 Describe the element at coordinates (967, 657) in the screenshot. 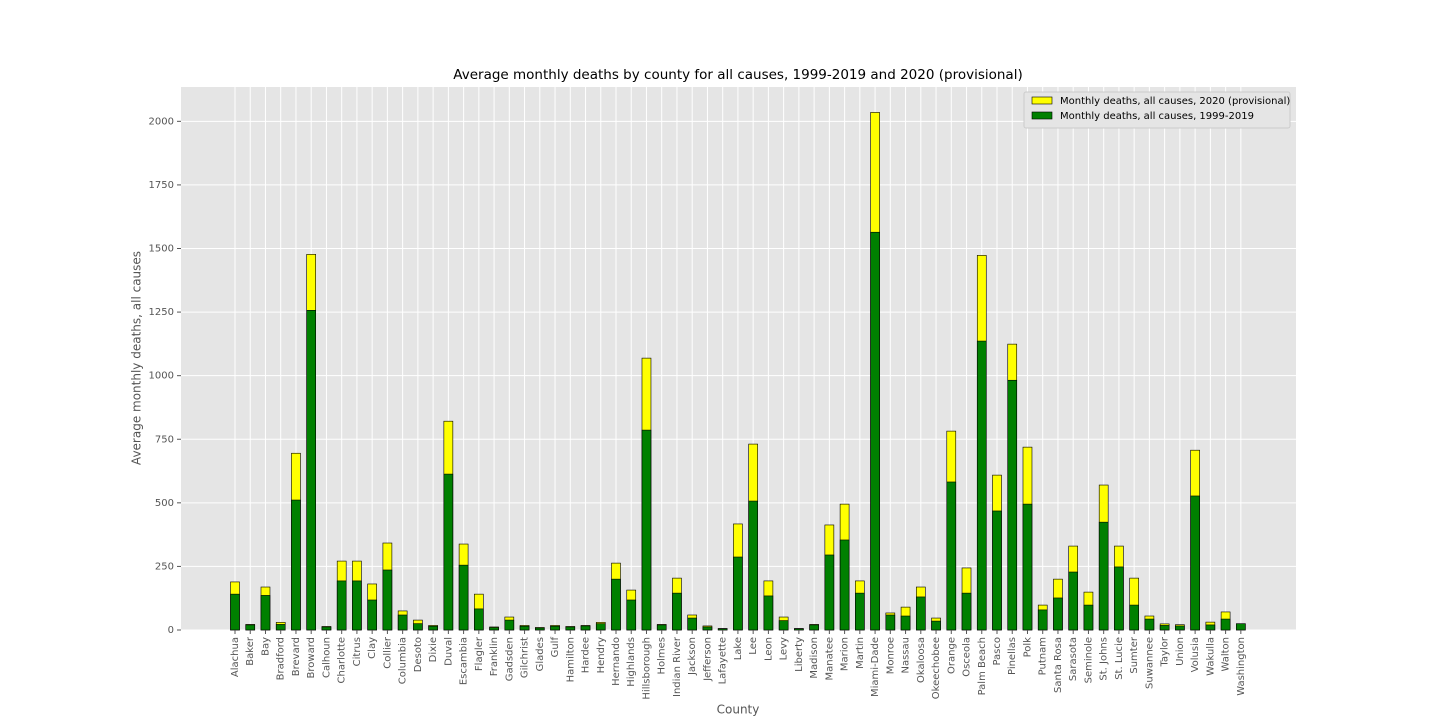

I see `x-tick-label: Osceola` at that location.